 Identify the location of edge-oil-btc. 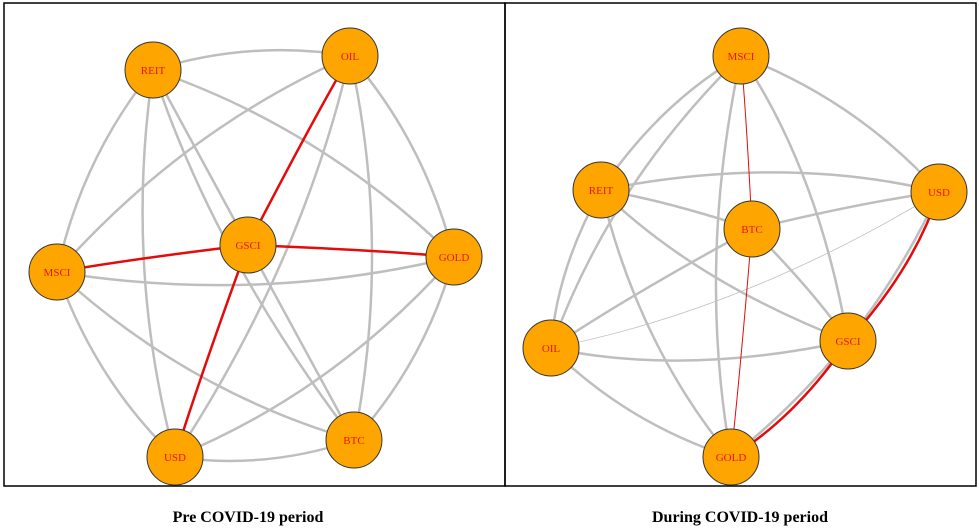
(361, 248).